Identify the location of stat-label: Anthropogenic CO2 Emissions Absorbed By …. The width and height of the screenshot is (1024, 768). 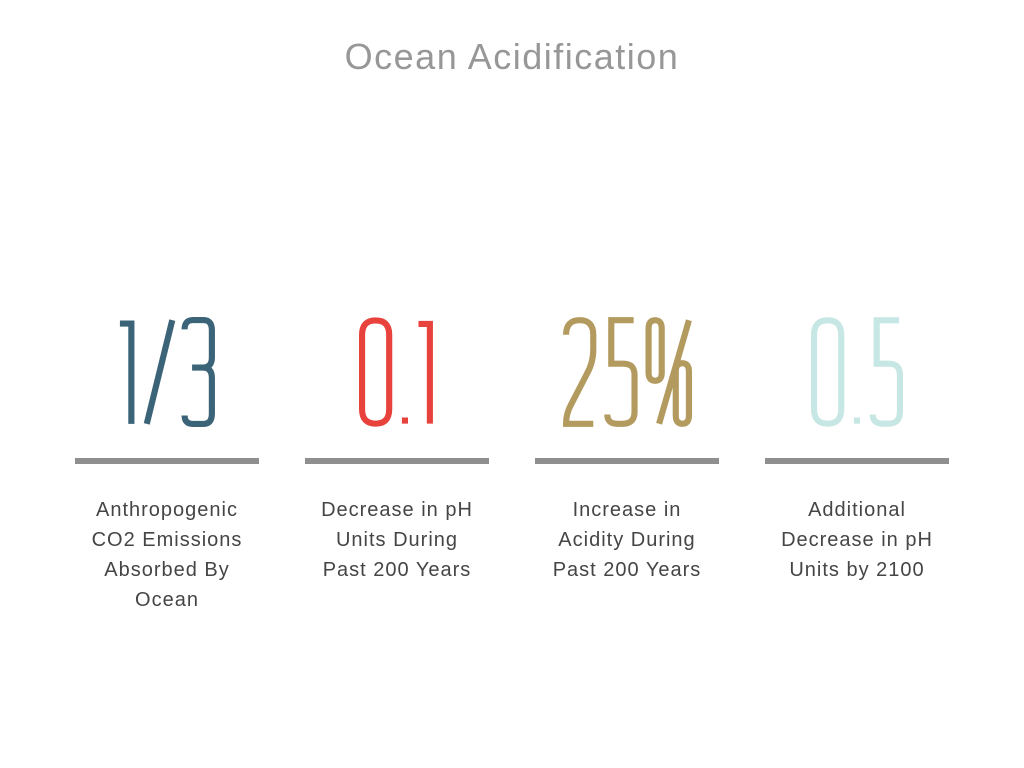
(167, 555).